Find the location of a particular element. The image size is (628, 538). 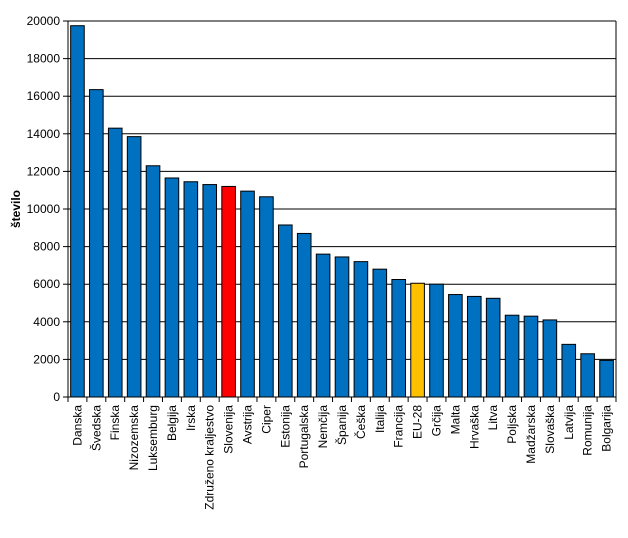

x-category-label: Grčija is located at coordinates (436, 421).